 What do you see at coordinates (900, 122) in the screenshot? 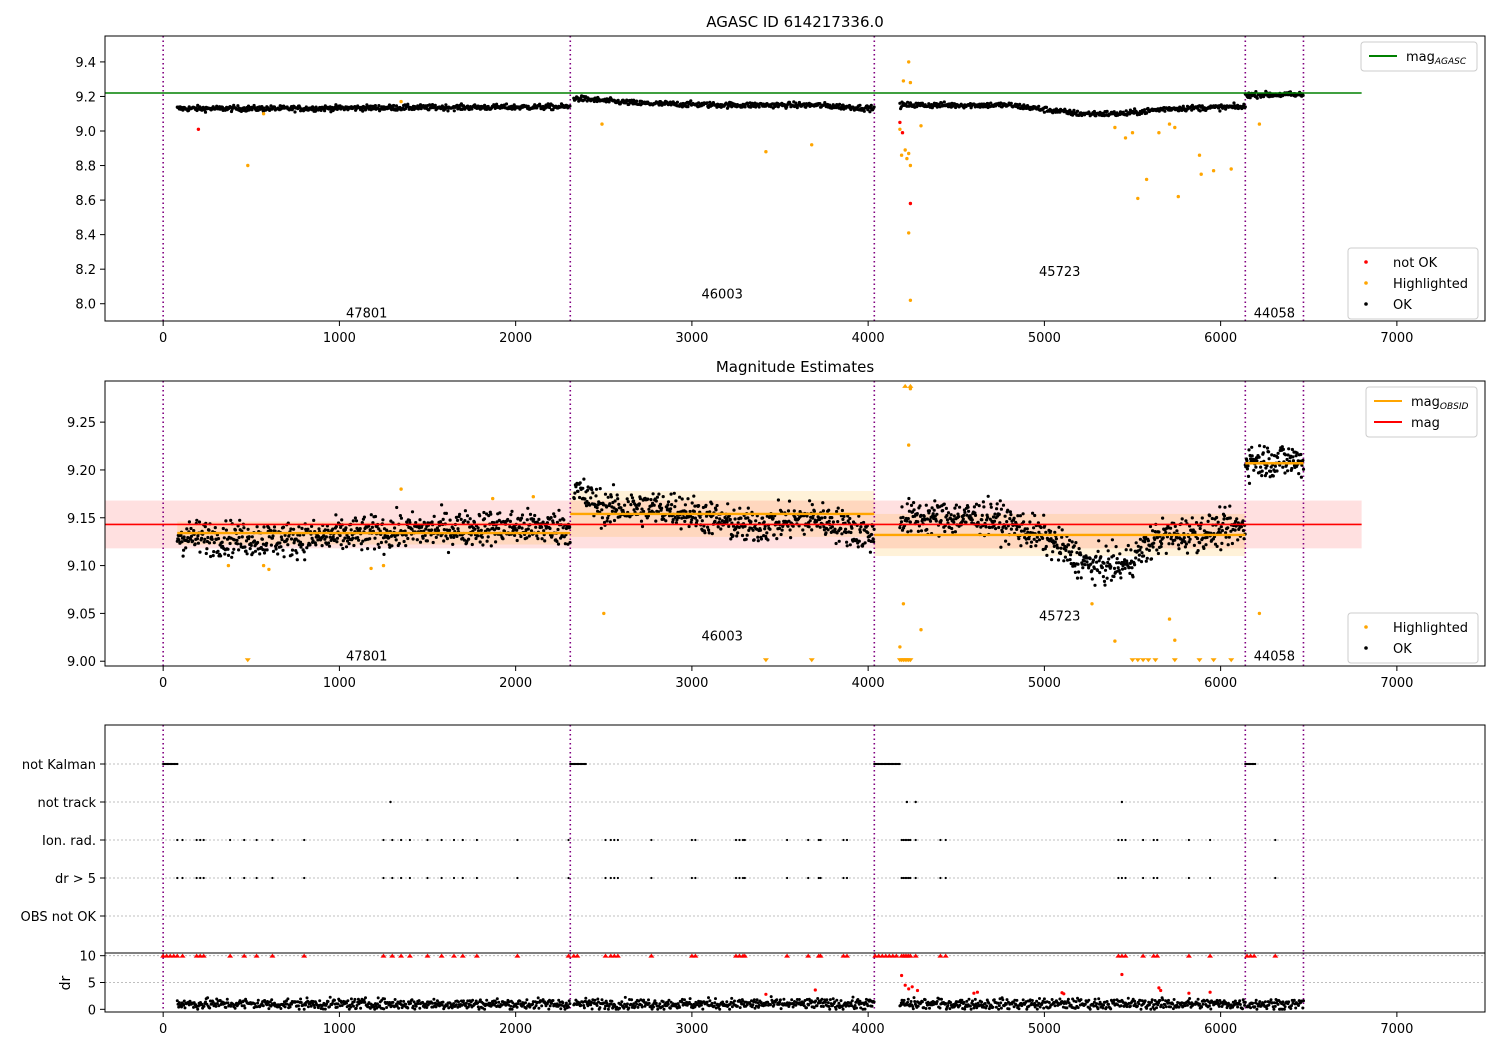
I see `not-ok-point` at bounding box center [900, 122].